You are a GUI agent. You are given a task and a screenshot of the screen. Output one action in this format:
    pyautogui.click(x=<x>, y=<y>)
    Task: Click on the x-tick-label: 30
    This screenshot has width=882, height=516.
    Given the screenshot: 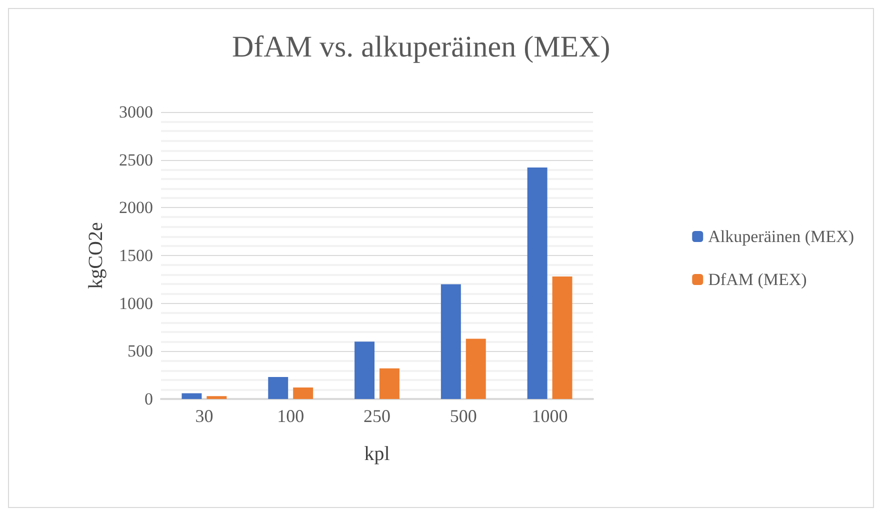 What is the action you would take?
    pyautogui.click(x=204, y=416)
    